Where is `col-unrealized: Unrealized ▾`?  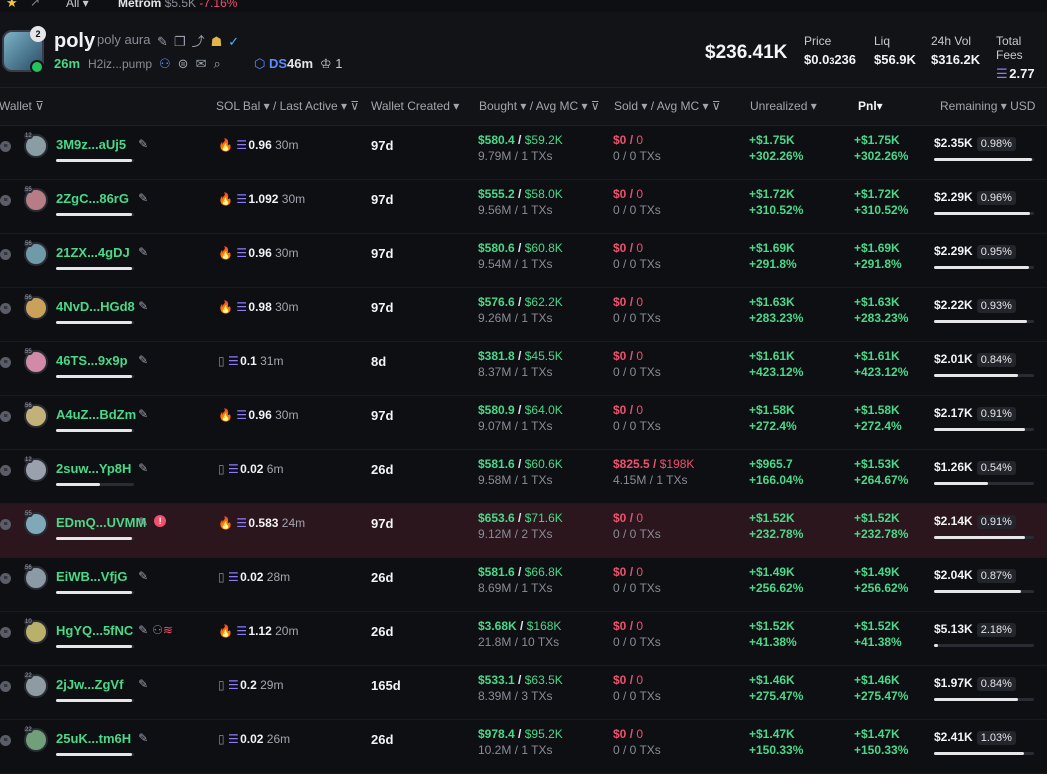
col-unrealized: Unrealized ▾ is located at coordinates (783, 106).